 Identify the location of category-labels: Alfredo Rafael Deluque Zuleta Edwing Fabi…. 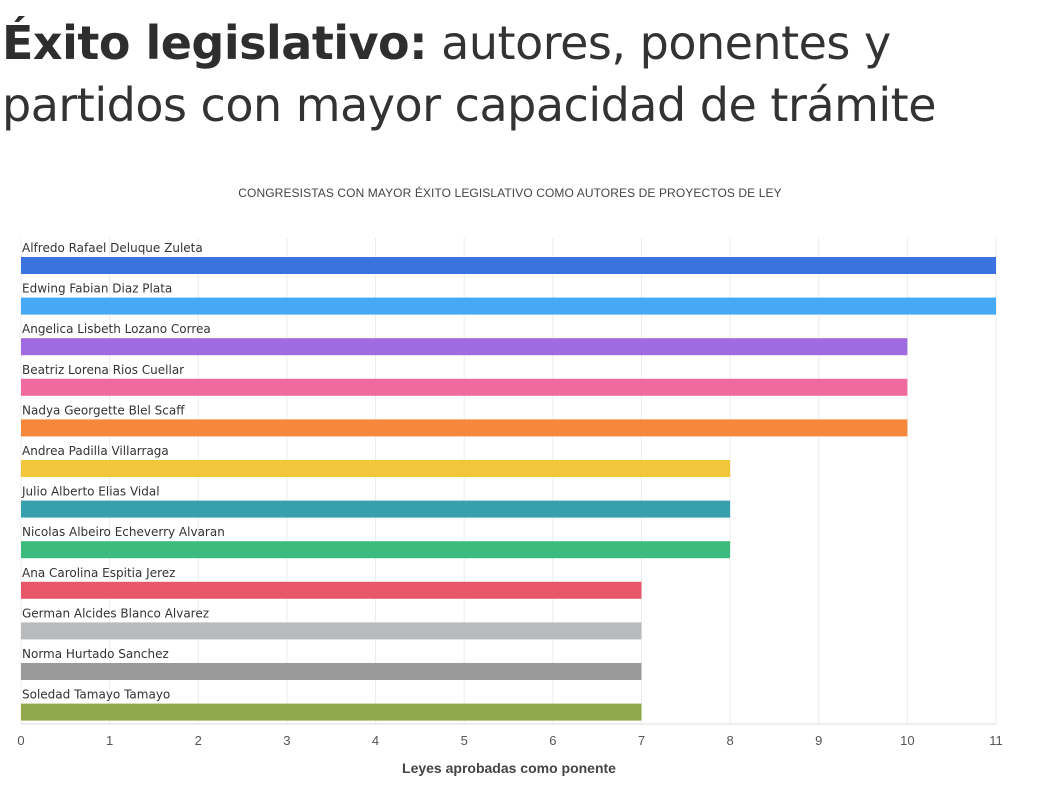
(123, 471).